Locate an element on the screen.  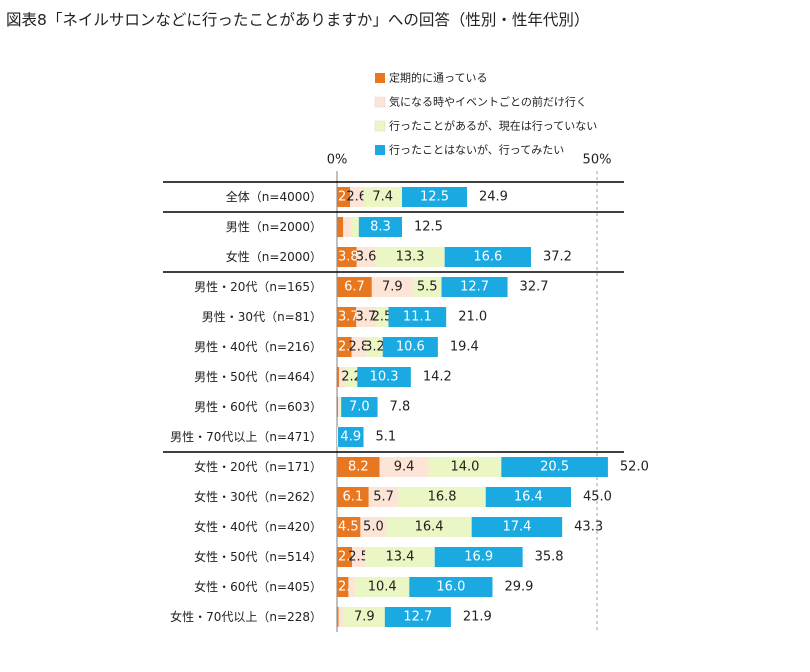
data-label: 16.9 is located at coordinates (478, 557).